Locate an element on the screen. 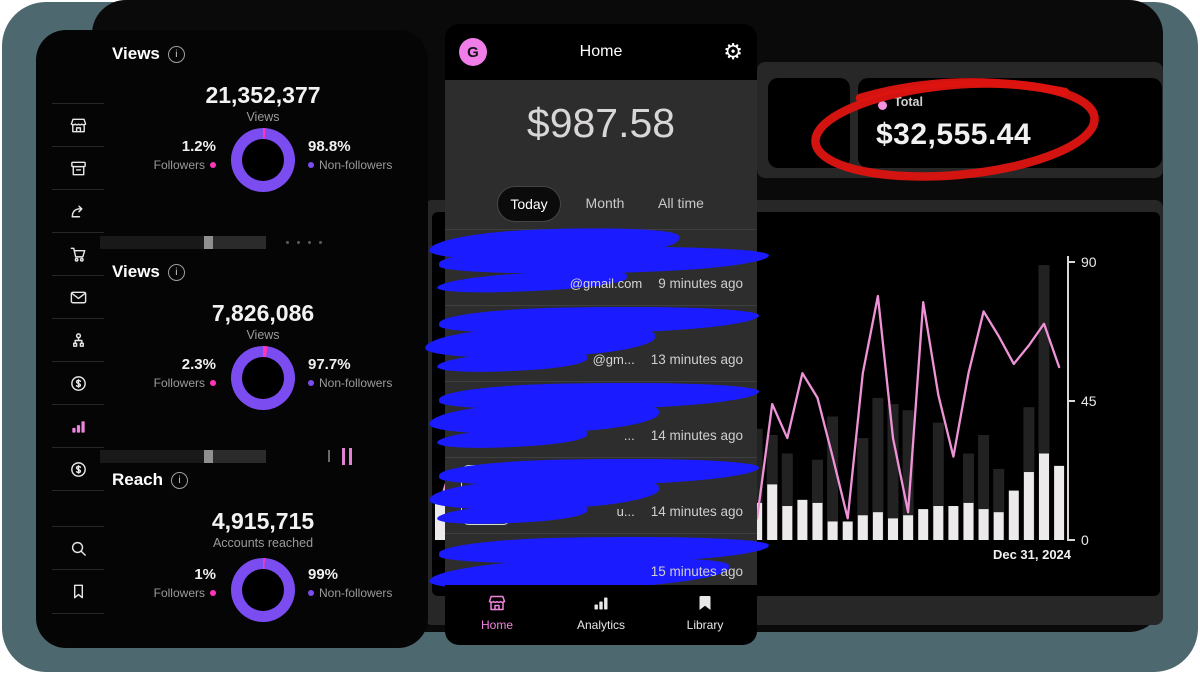  sidebar-item-earnings is located at coordinates (78, 383).